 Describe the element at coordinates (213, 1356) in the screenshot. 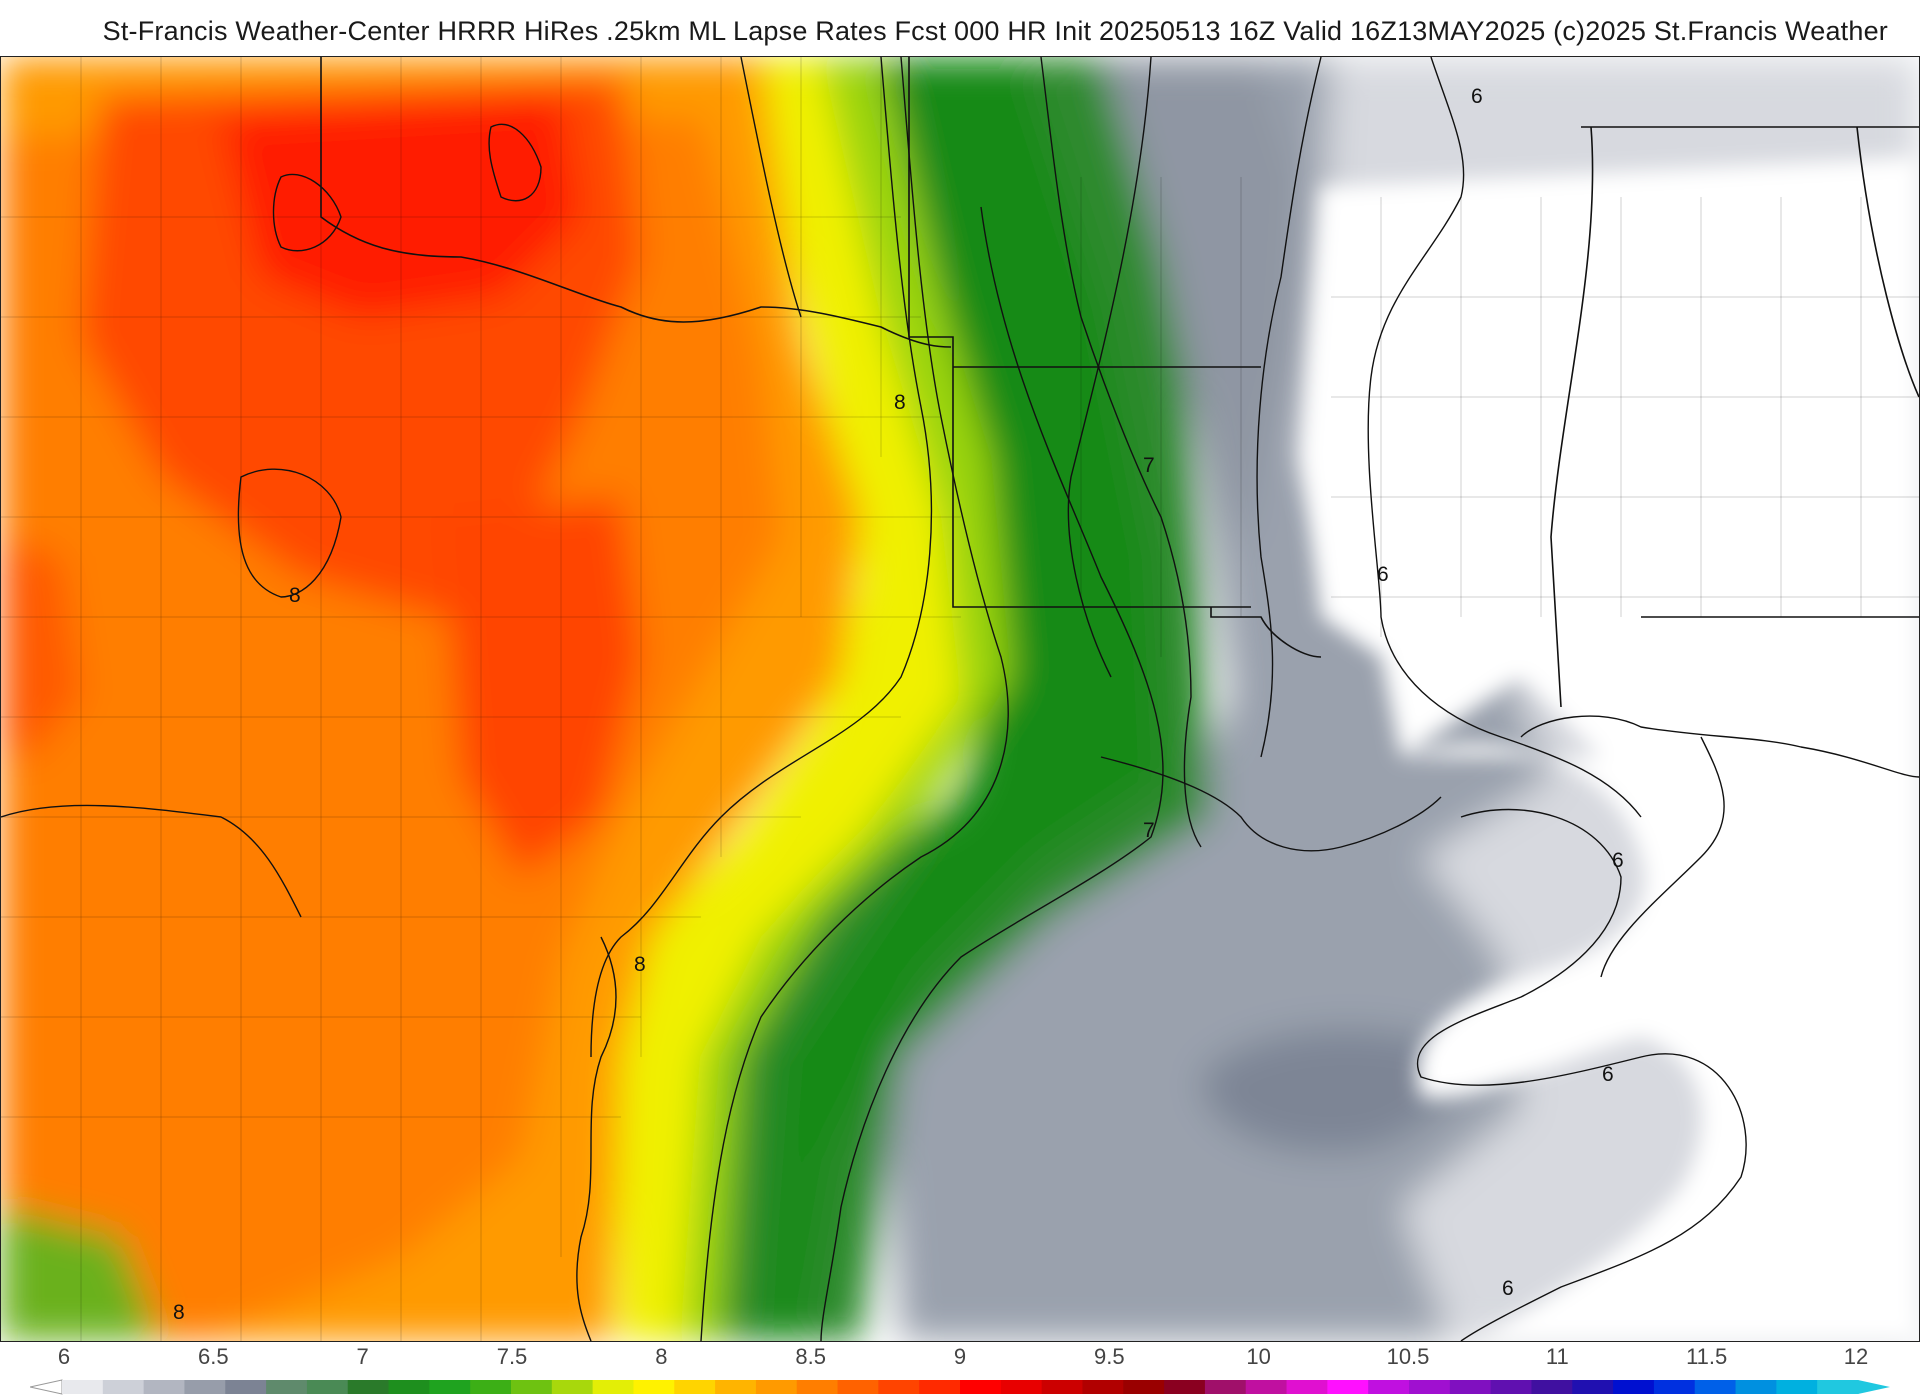

I see `legend-tick-label: 6.5` at that location.